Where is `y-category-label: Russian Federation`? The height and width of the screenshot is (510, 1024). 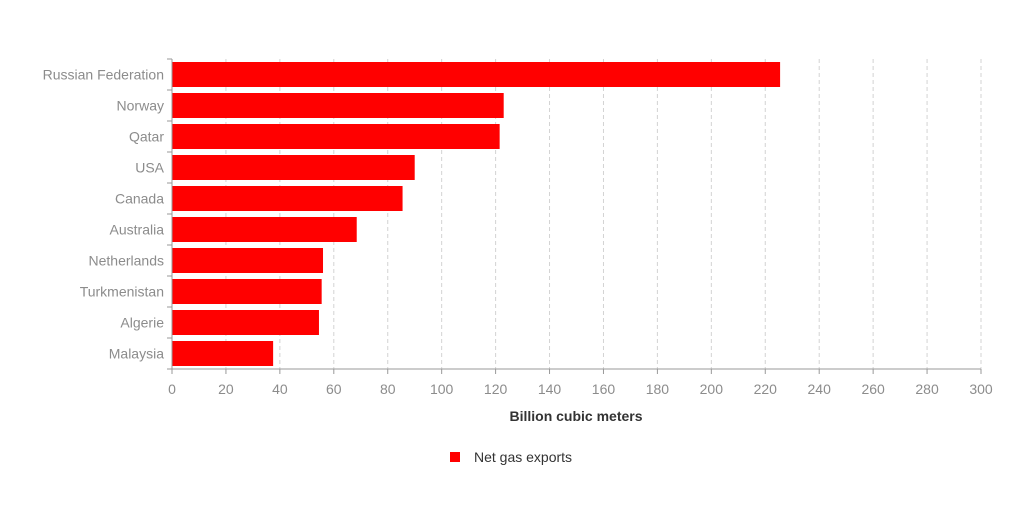
y-category-label: Russian Federation is located at coordinates (103, 75).